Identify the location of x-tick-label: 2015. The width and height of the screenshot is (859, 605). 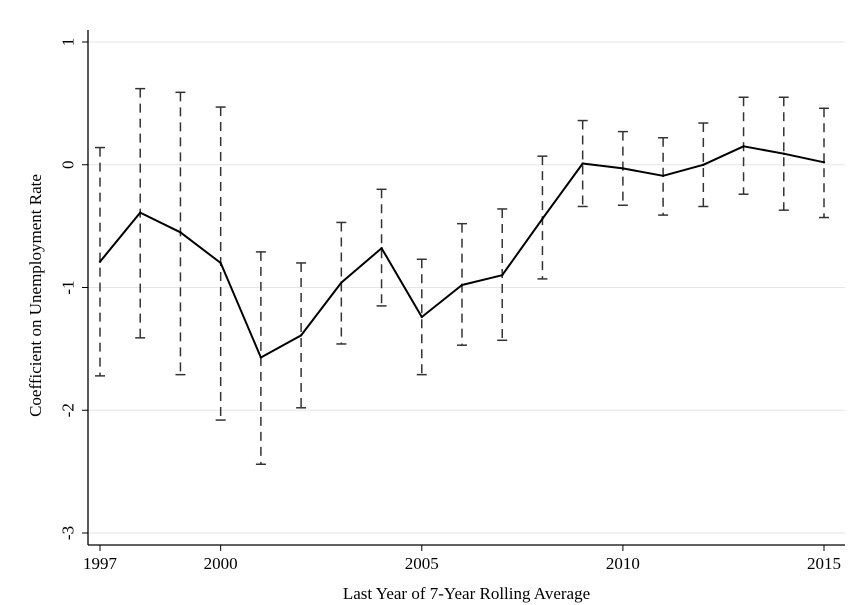
(824, 563).